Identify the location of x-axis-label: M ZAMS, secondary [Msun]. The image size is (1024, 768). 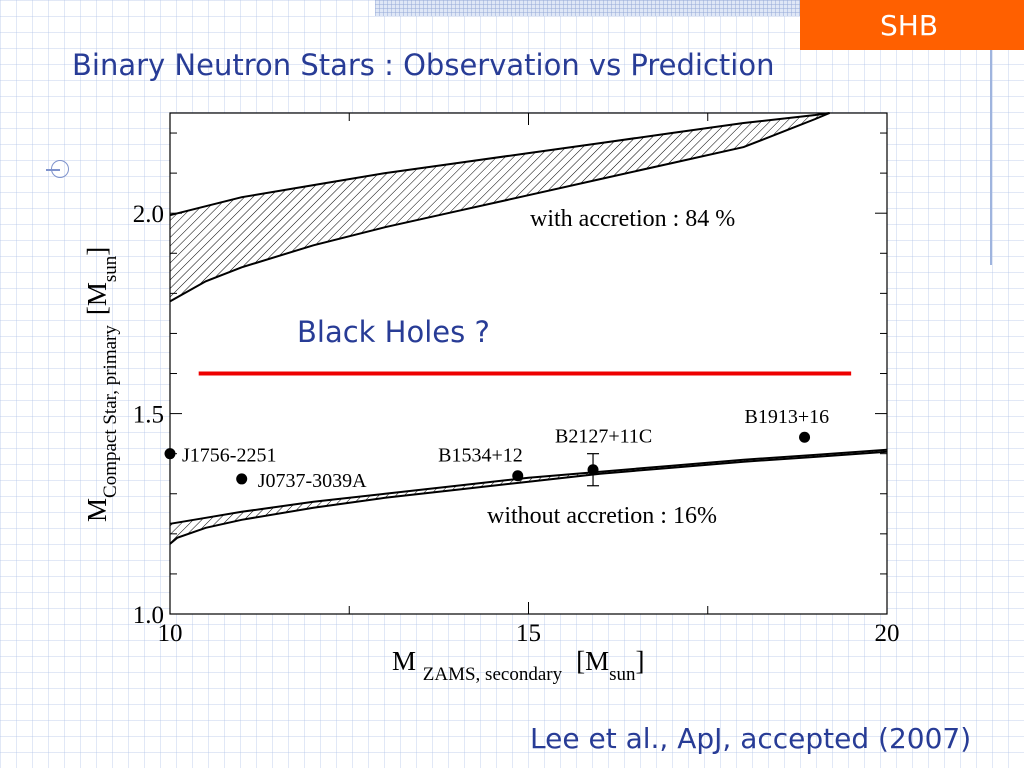
(518, 665).